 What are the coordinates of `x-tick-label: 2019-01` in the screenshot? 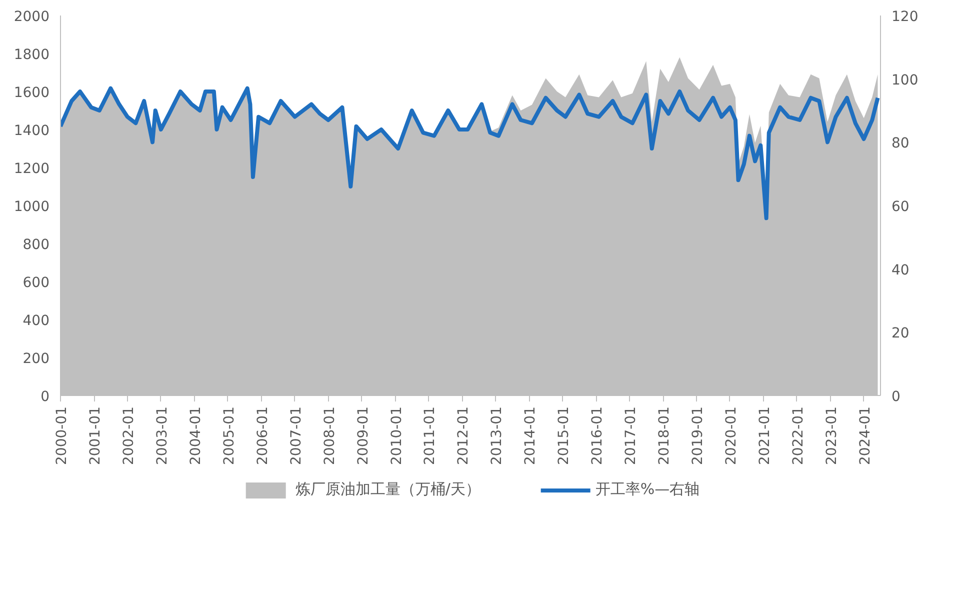 It's located at (698, 435).